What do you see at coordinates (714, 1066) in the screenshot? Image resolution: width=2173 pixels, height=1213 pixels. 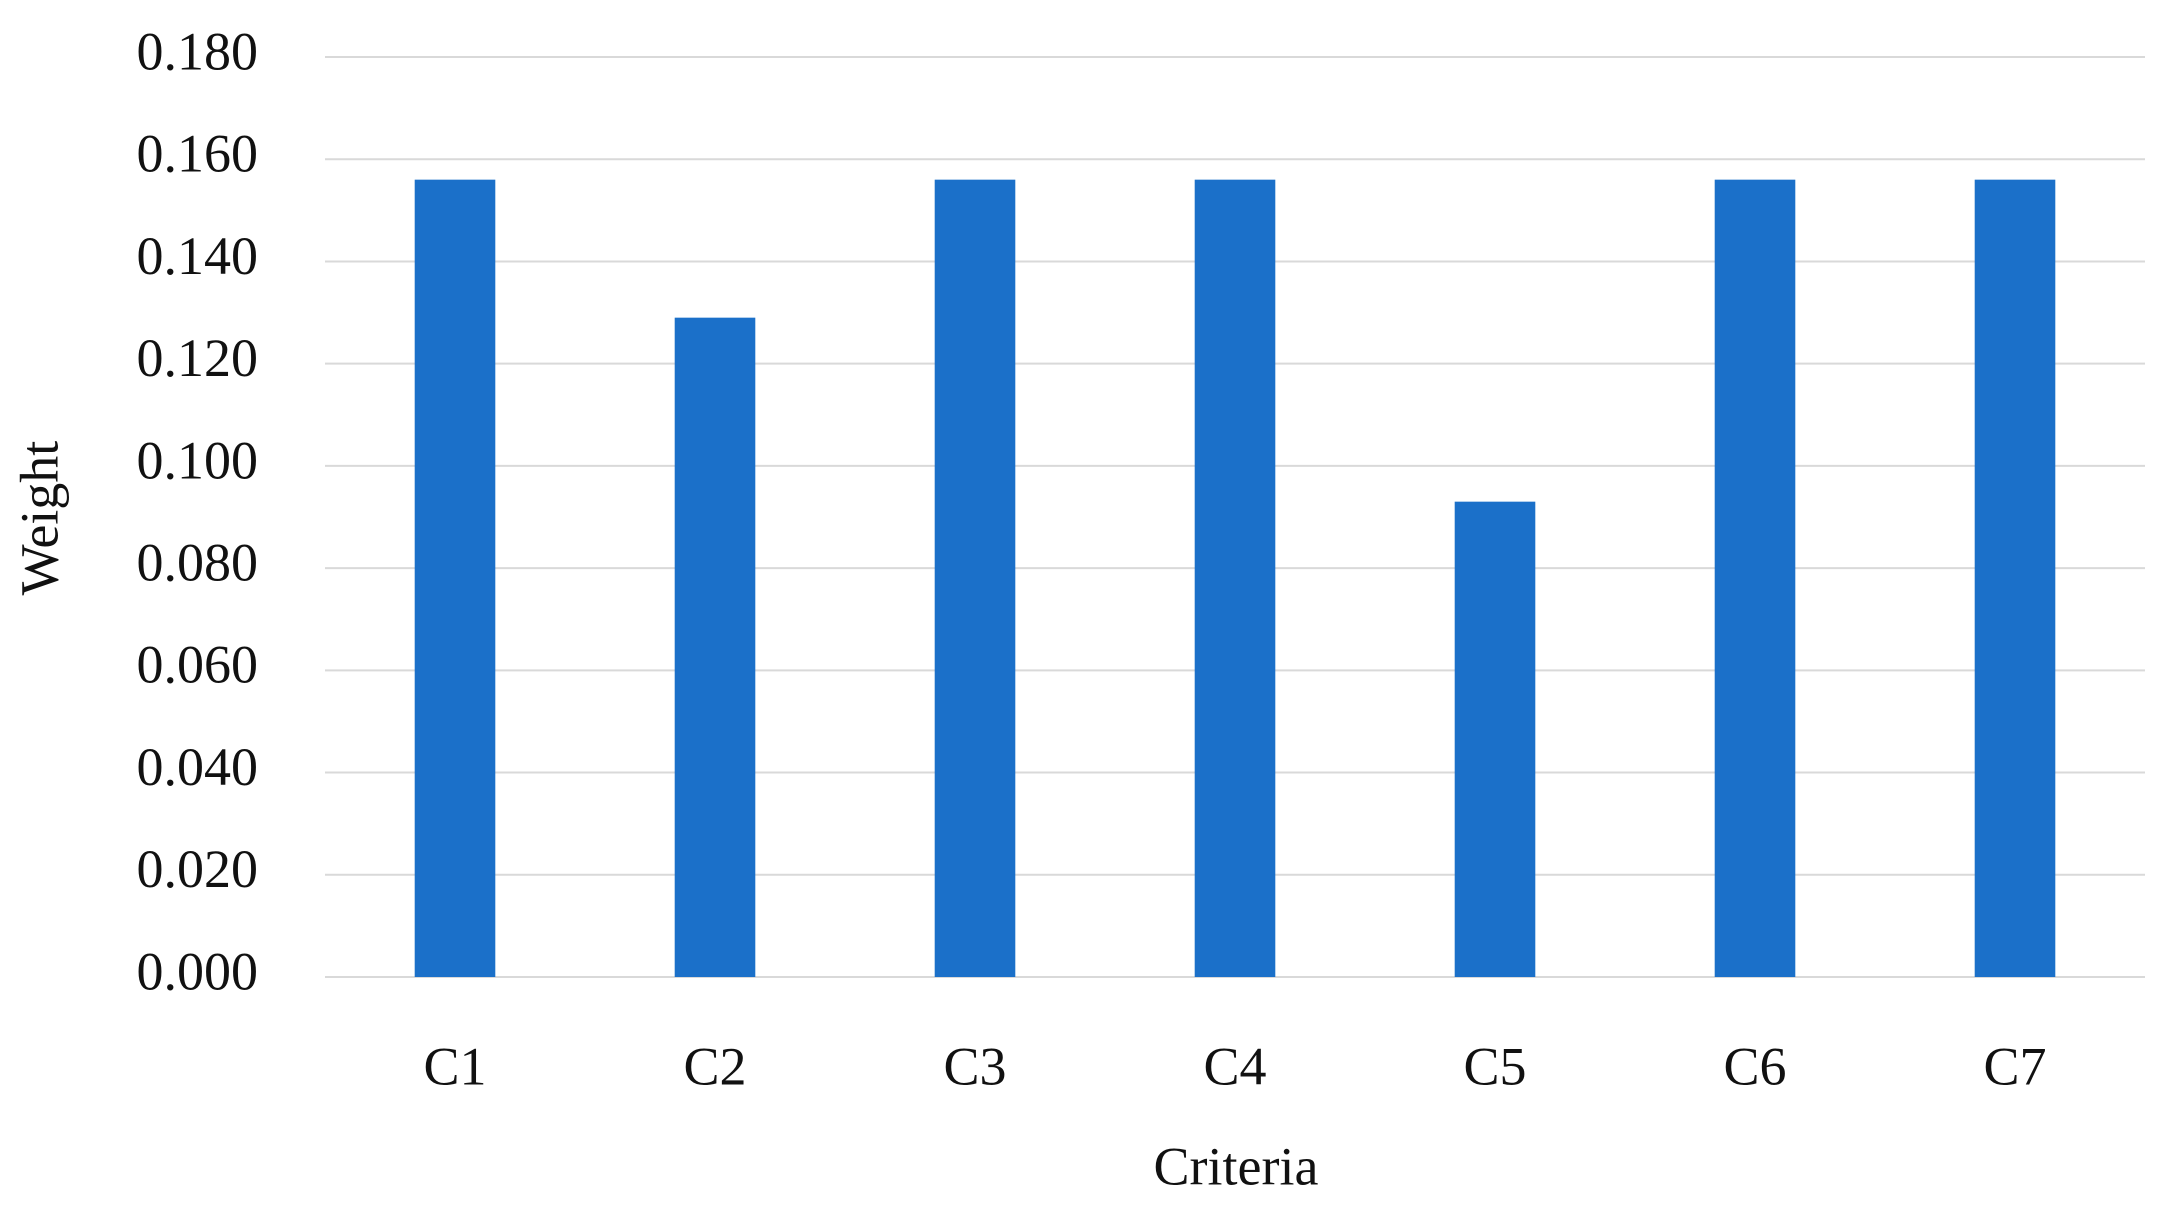 I see `x-tick-label: C2` at bounding box center [714, 1066].